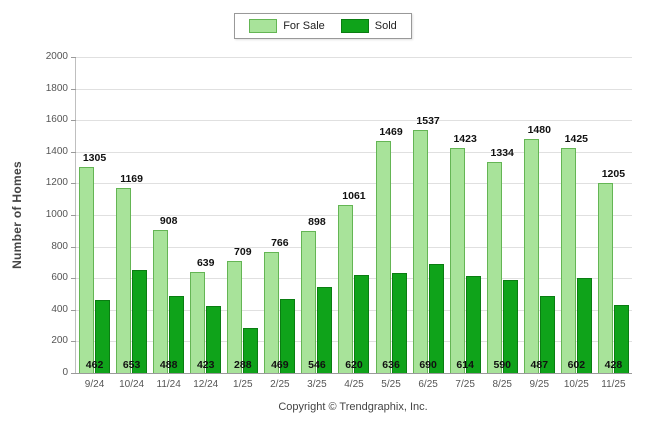  I want to click on x-axis-label: 10/25, so click(576, 384).